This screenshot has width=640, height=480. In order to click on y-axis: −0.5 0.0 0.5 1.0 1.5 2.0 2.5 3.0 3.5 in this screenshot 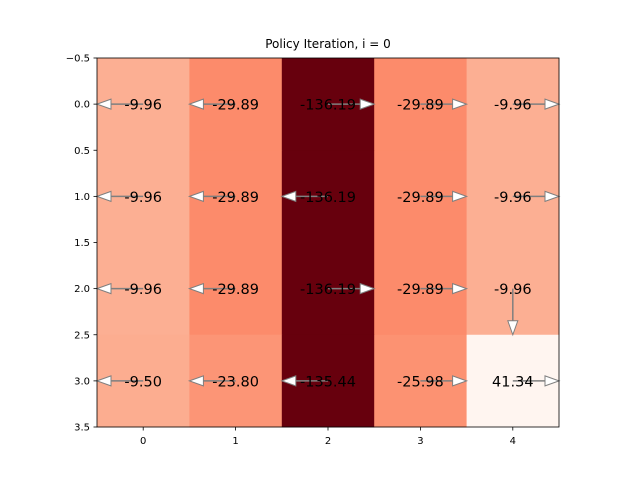, I will do `click(81, 244)`.